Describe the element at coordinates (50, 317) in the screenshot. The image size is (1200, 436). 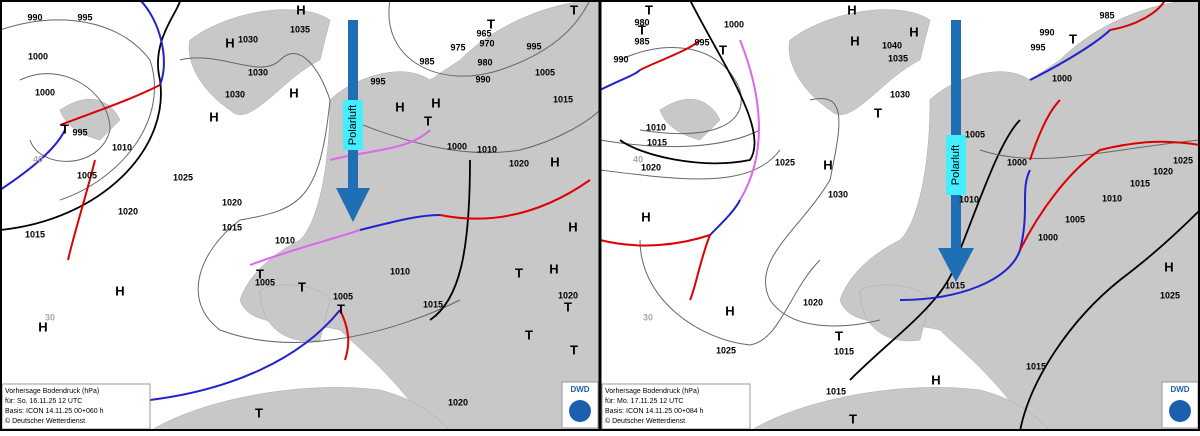
I see `isobar-label: 30` at that location.